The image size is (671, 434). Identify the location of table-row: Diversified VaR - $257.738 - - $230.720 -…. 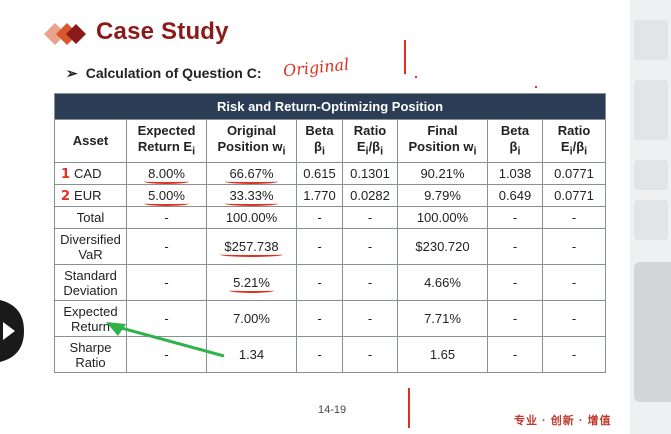
(330, 246).